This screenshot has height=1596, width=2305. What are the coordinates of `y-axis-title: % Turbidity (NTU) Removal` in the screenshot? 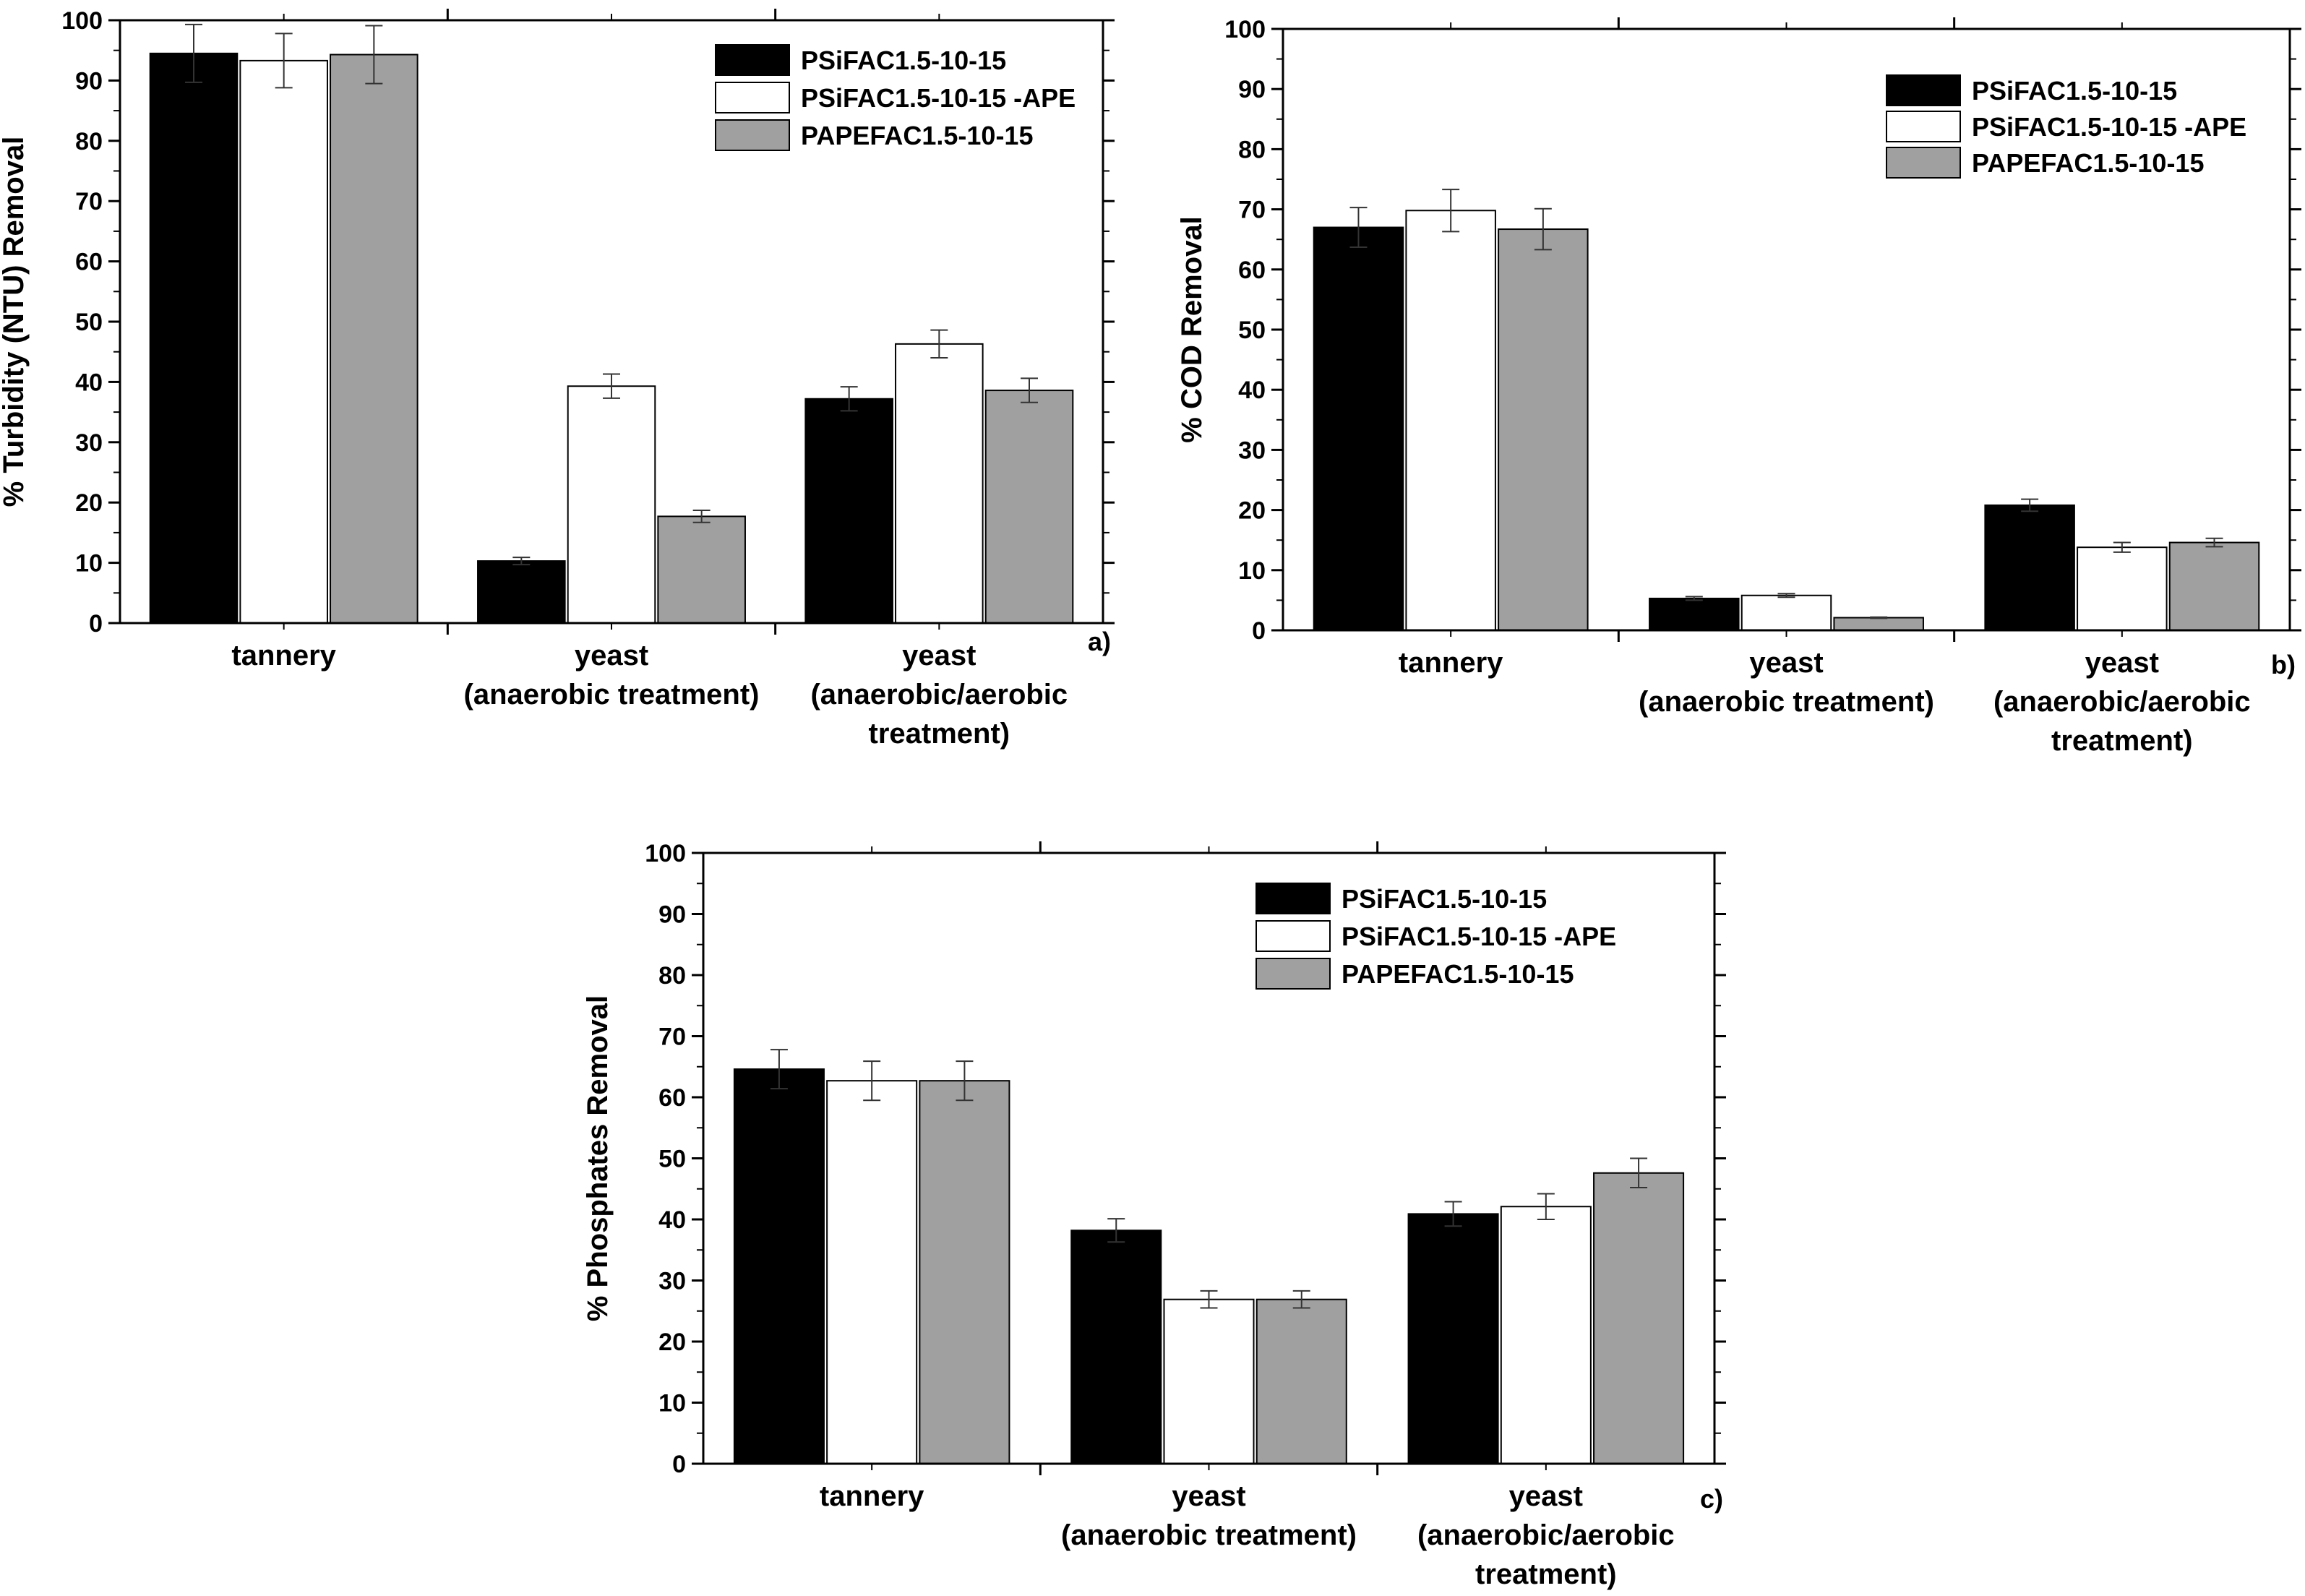 It's located at (15, 322).